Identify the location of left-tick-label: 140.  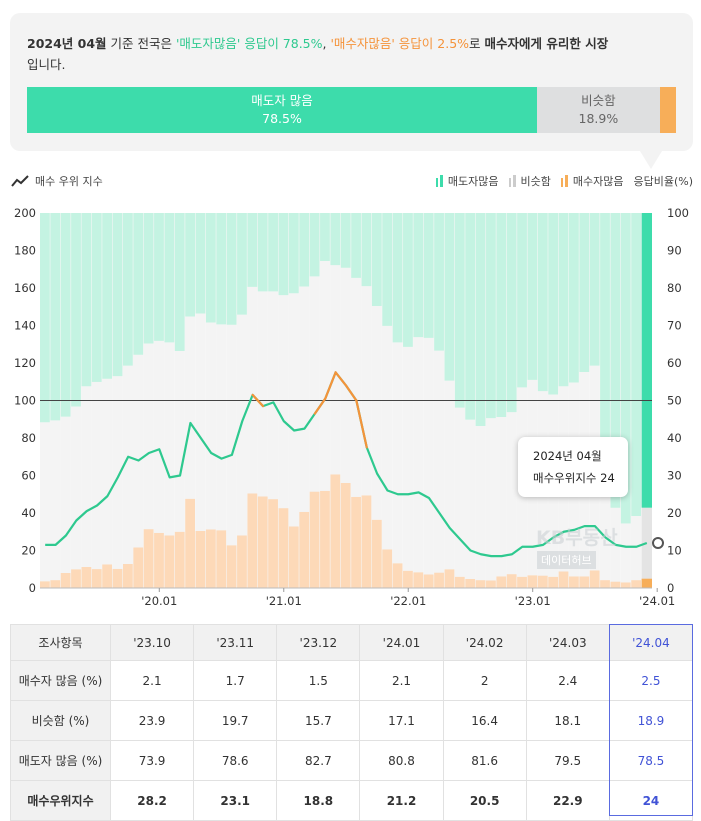
(25, 326).